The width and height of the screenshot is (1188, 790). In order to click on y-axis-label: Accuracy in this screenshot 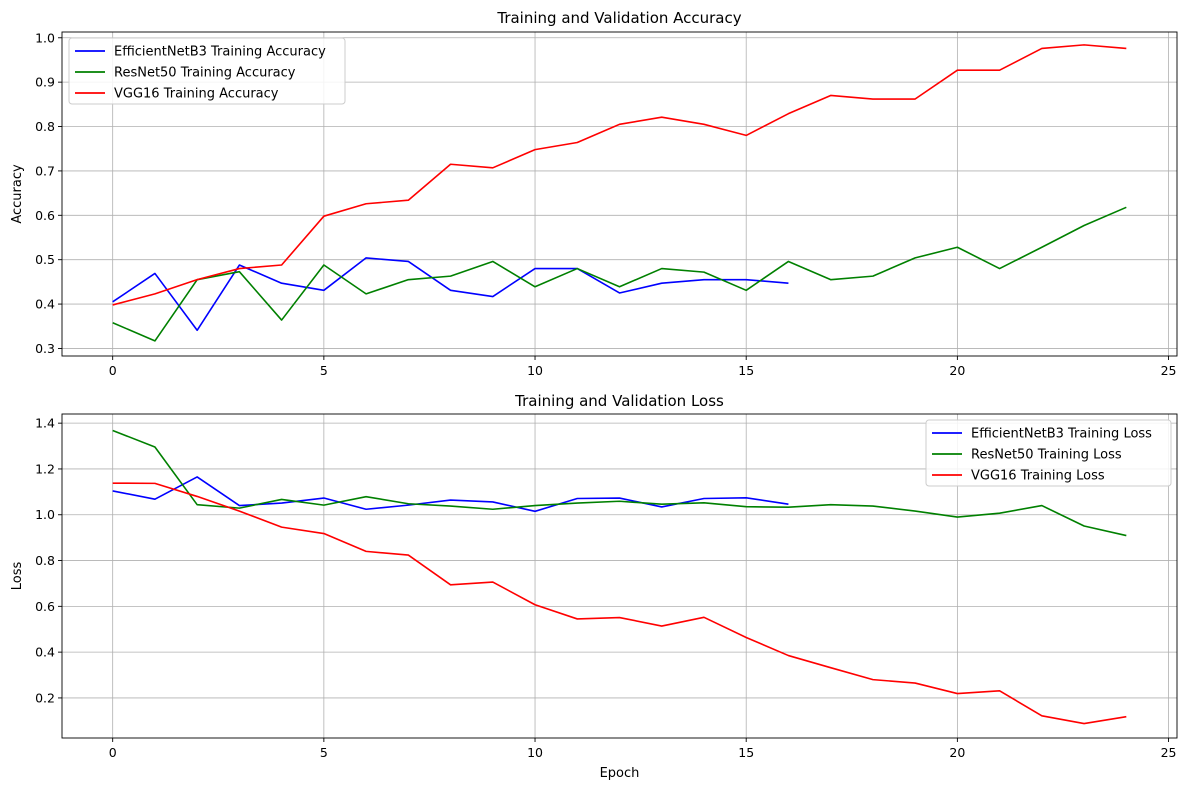, I will do `click(17, 194)`.